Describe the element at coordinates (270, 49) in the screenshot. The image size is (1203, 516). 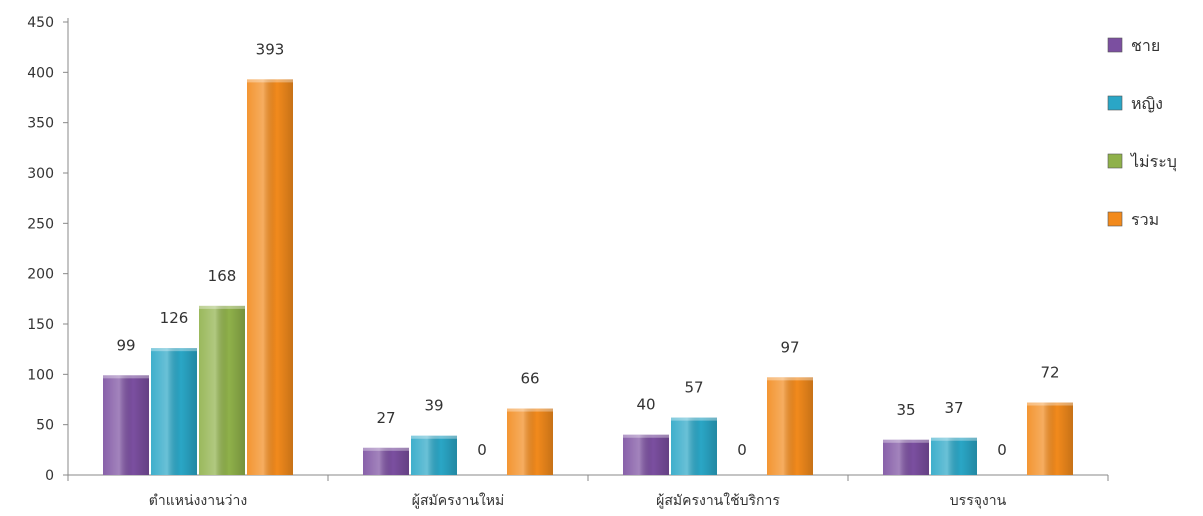
I see `data-label: 393` at that location.